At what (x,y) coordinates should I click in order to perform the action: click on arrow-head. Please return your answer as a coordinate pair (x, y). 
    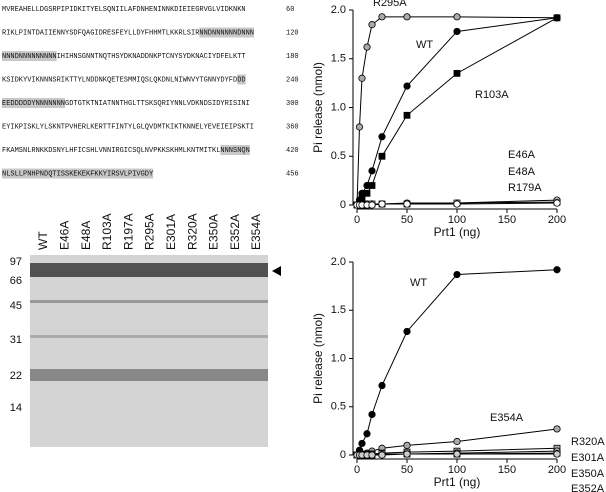
    Looking at the image, I should click on (276, 271).